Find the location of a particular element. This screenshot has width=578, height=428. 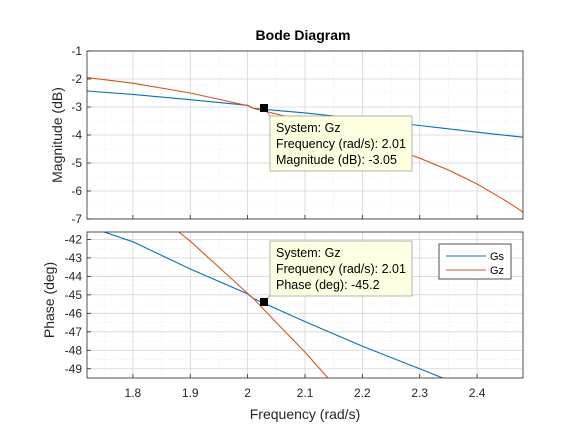

legend-label-gs: Gs is located at coordinates (497, 257).